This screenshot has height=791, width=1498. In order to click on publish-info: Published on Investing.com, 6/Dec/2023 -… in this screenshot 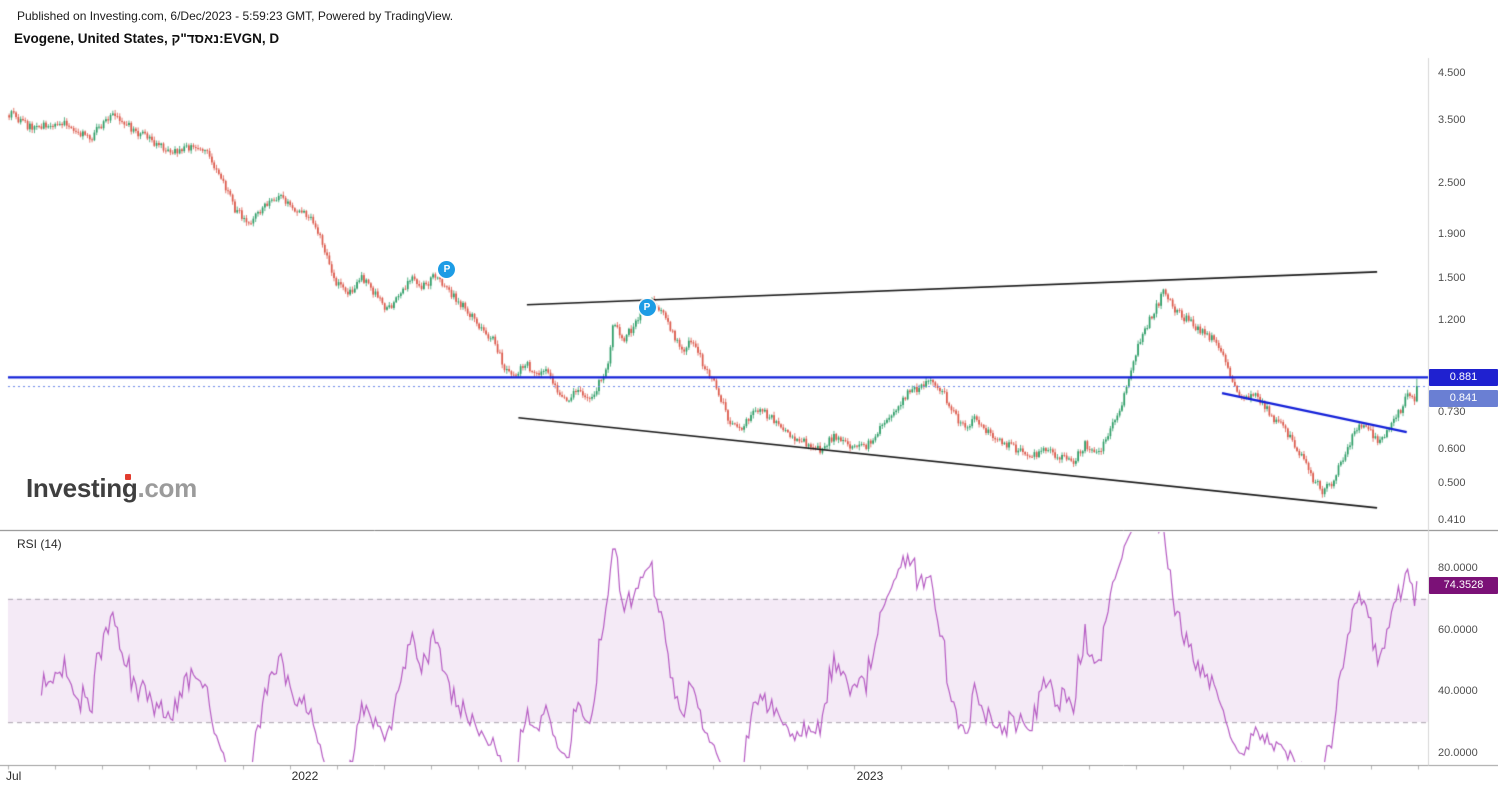, I will do `click(235, 16)`.